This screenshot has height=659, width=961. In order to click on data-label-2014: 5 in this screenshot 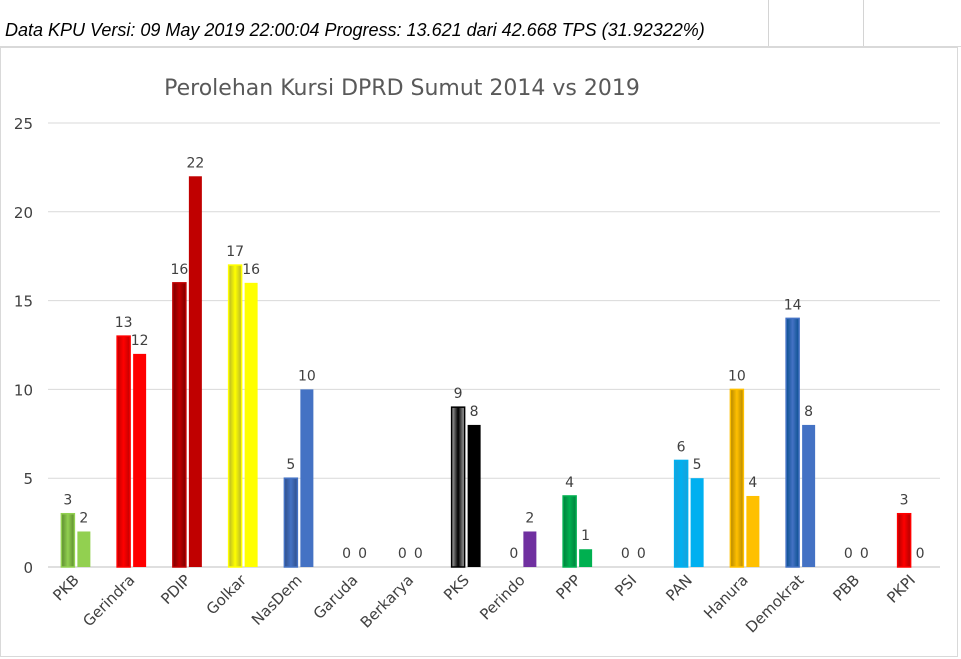, I will do `click(290, 465)`.